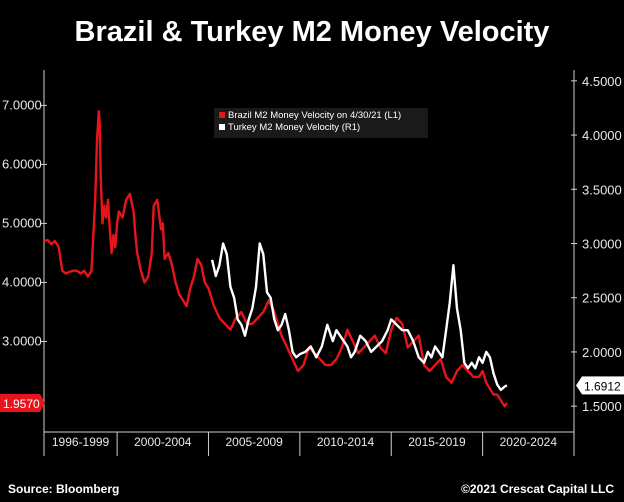  What do you see at coordinates (359, 317) in the screenshot?
I see `turkey-series-line` at bounding box center [359, 317].